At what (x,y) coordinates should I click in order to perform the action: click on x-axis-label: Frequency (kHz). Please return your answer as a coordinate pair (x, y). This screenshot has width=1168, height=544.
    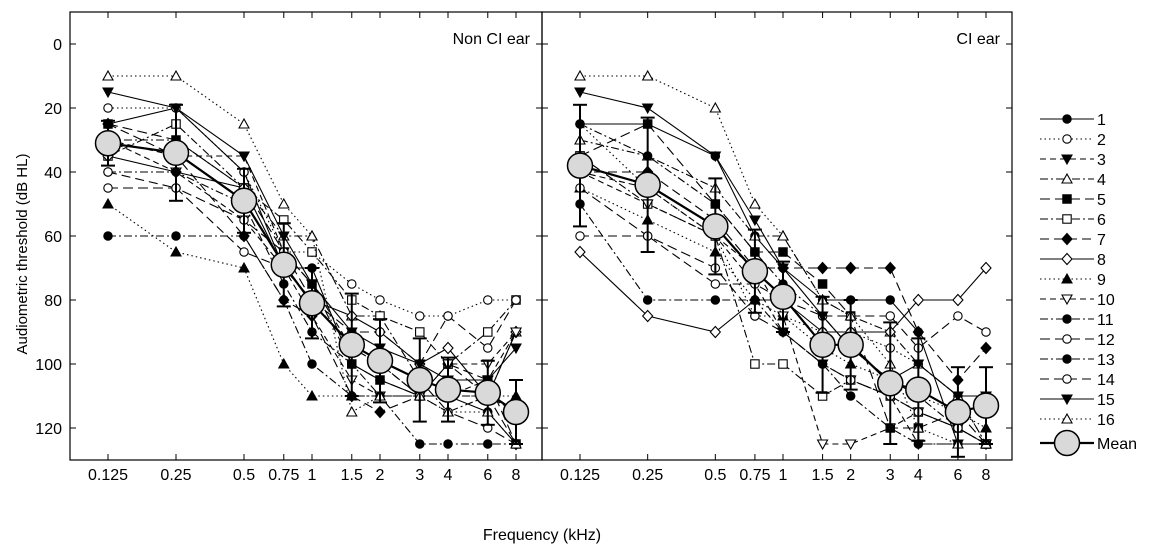
    Looking at the image, I should click on (542, 535).